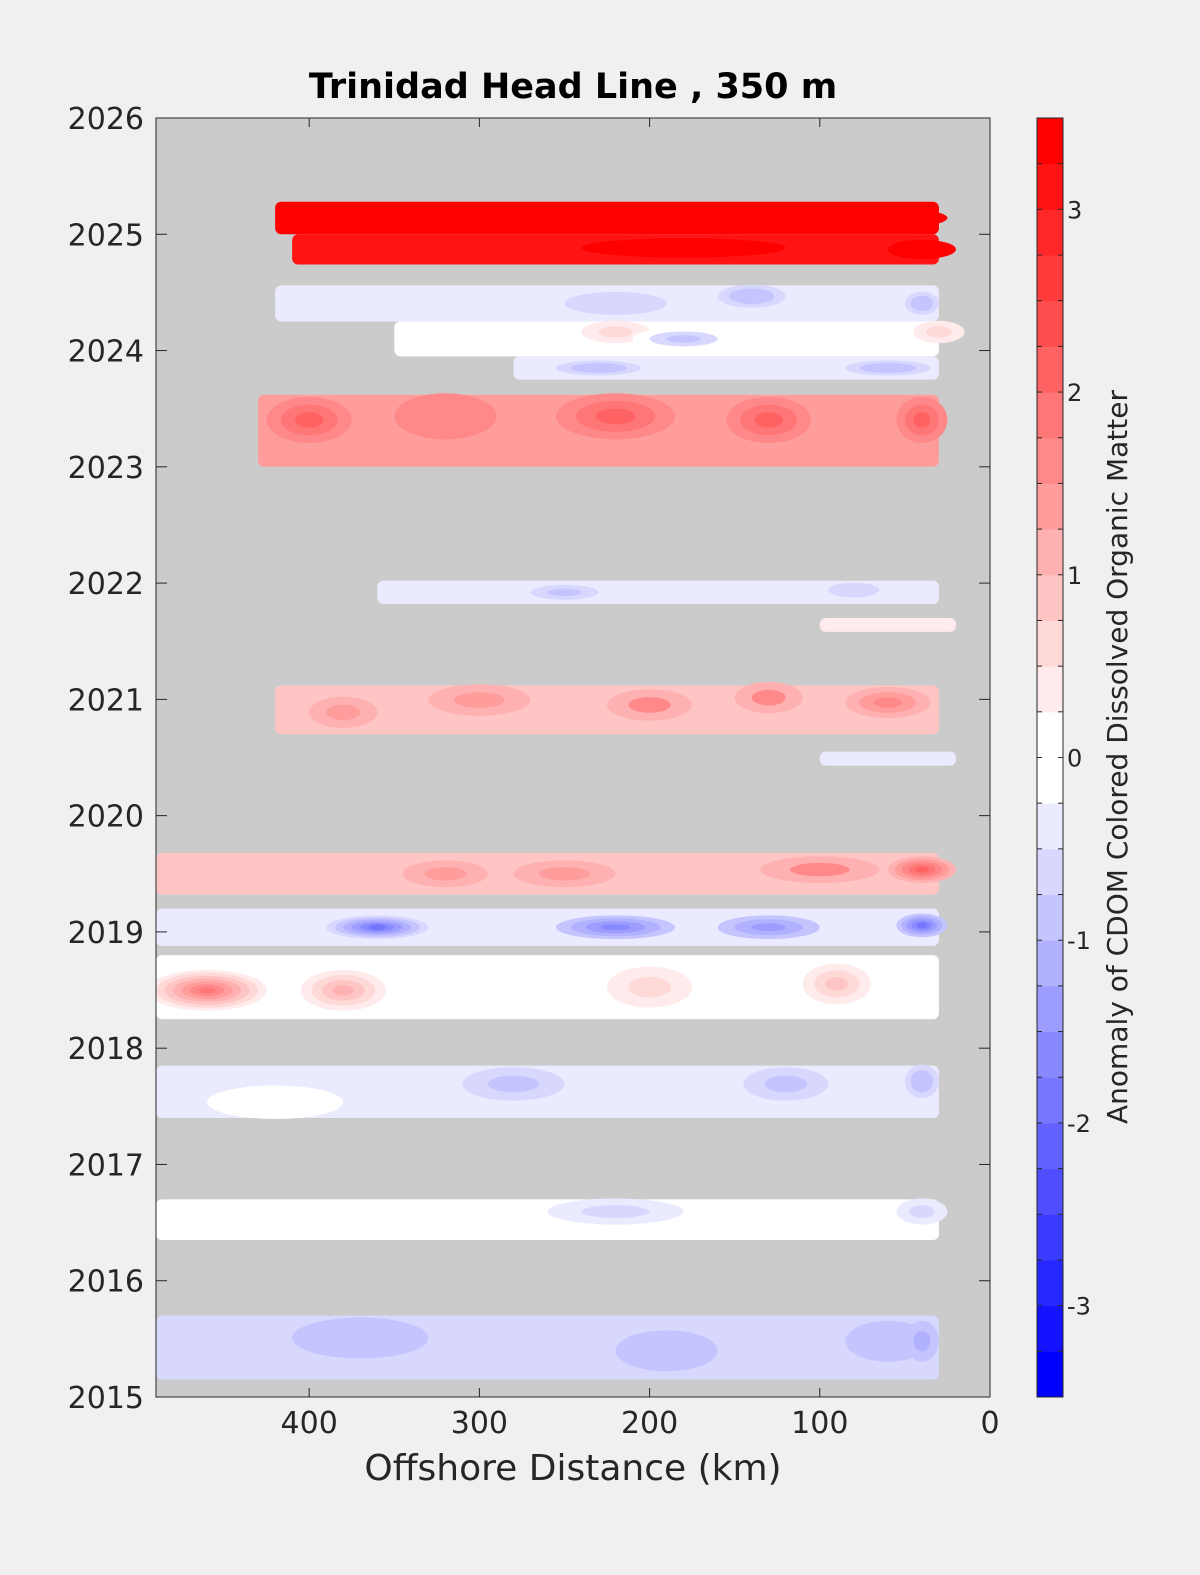 Image resolution: width=1200 pixels, height=1575 pixels. What do you see at coordinates (1079, 1124) in the screenshot?
I see `colorbar-tick-label: -2` at bounding box center [1079, 1124].